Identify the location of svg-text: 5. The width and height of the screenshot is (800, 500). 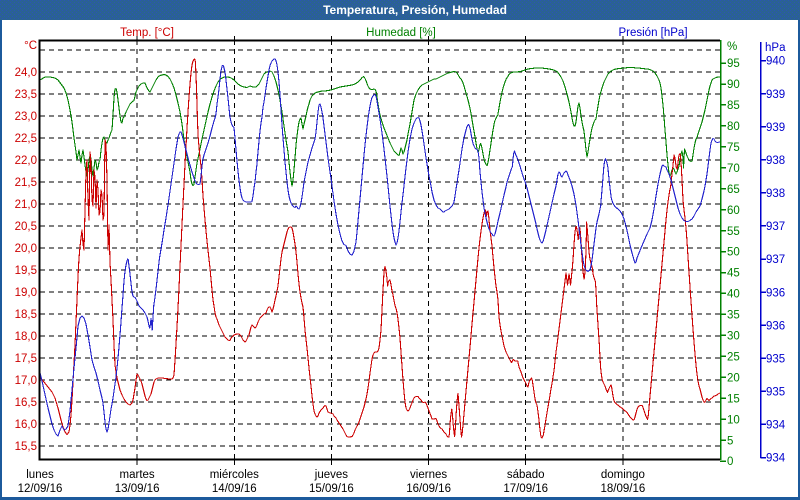
(730, 441).